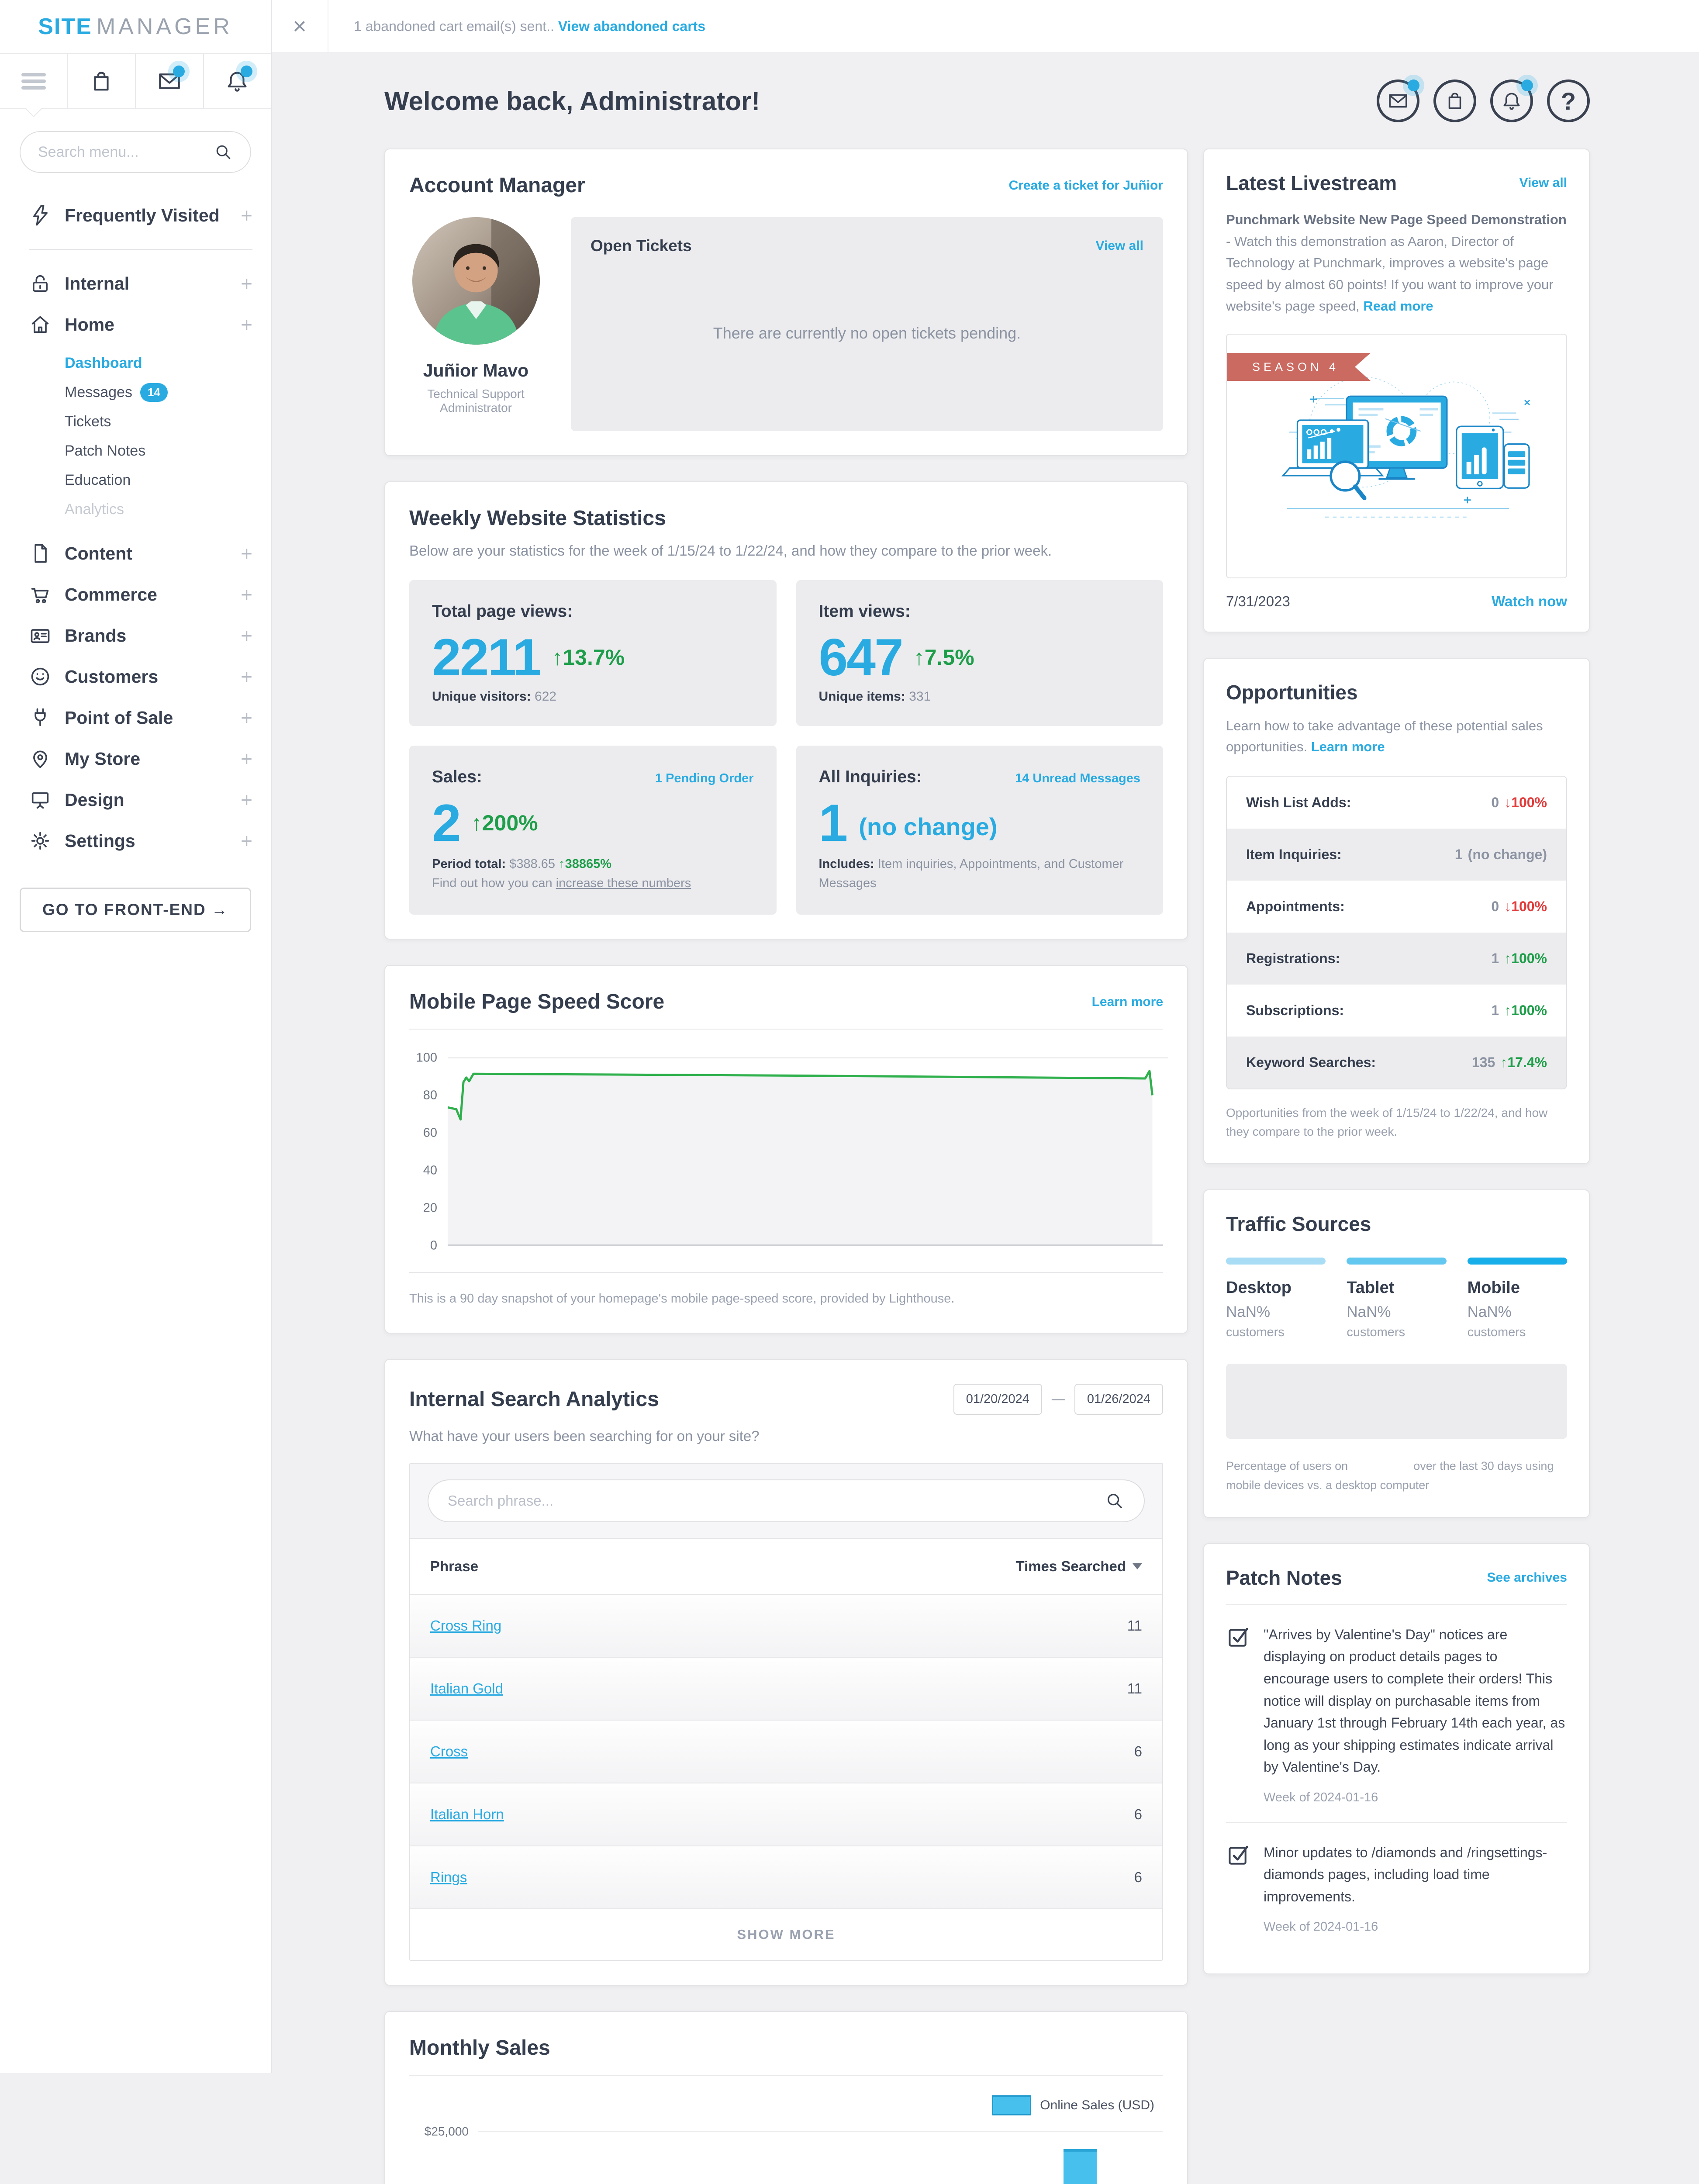 The image size is (1699, 2184). I want to click on phrase-link: Rings, so click(448, 1878).